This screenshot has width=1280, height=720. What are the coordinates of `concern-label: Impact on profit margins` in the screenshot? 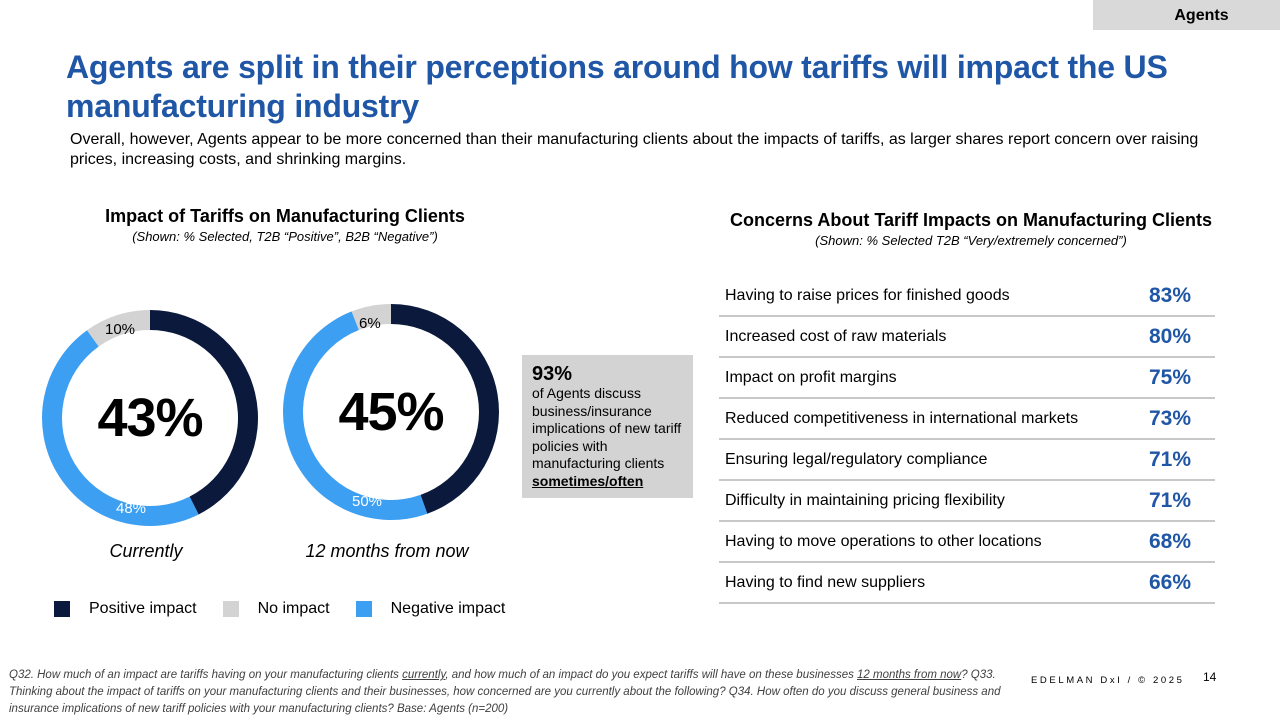 It's located at (811, 377).